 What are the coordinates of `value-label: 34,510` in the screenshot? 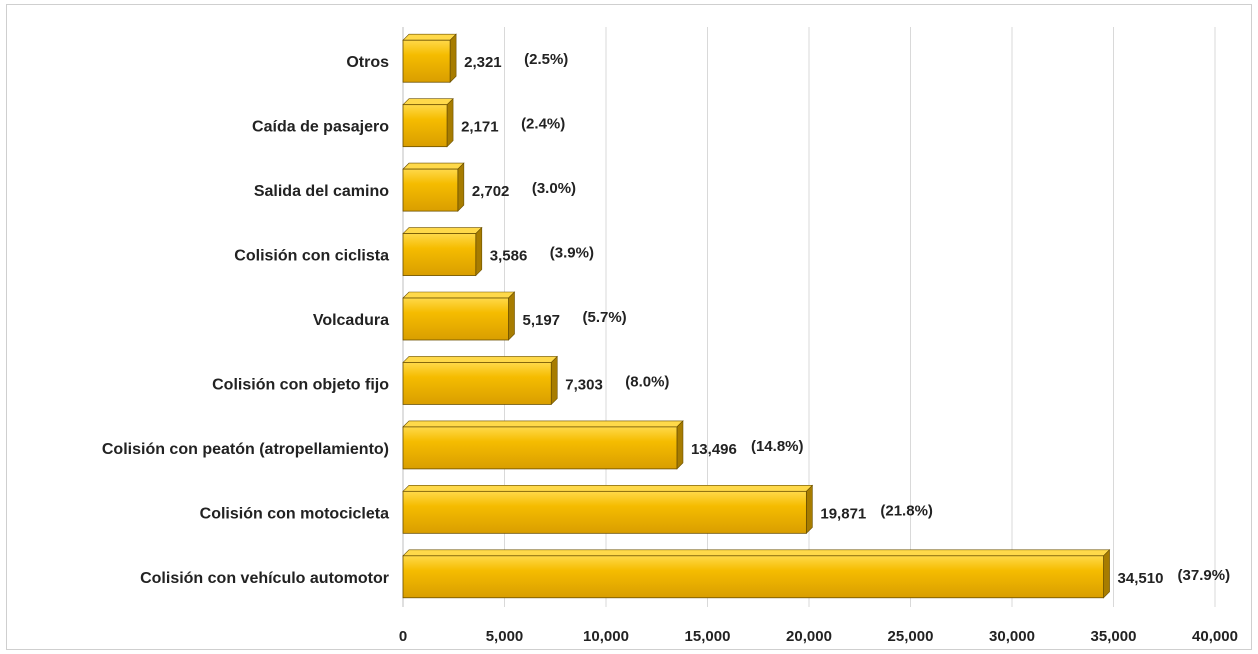 It's located at (1141, 578).